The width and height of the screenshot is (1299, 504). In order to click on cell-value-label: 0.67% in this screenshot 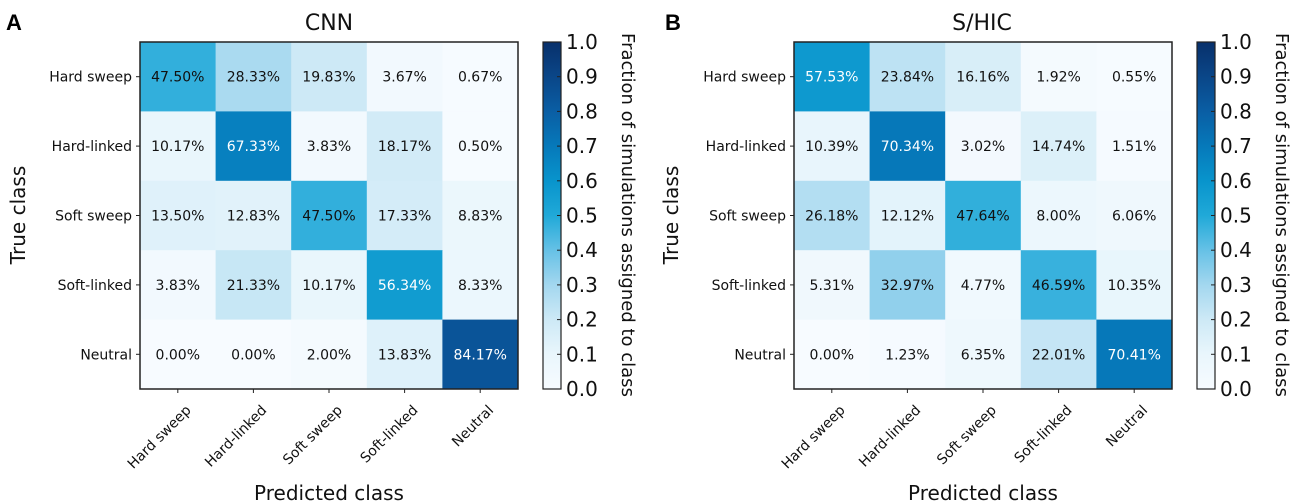, I will do `click(480, 78)`.